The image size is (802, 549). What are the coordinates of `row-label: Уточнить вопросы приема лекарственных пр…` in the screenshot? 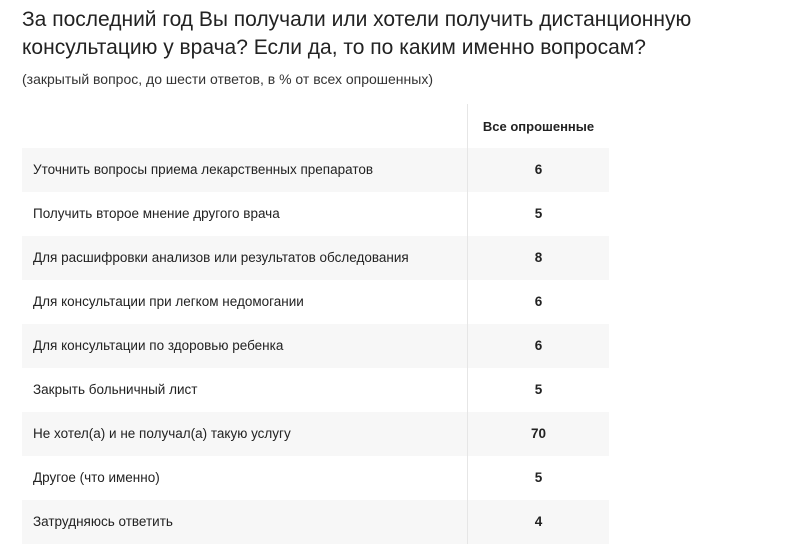 It's located at (203, 169).